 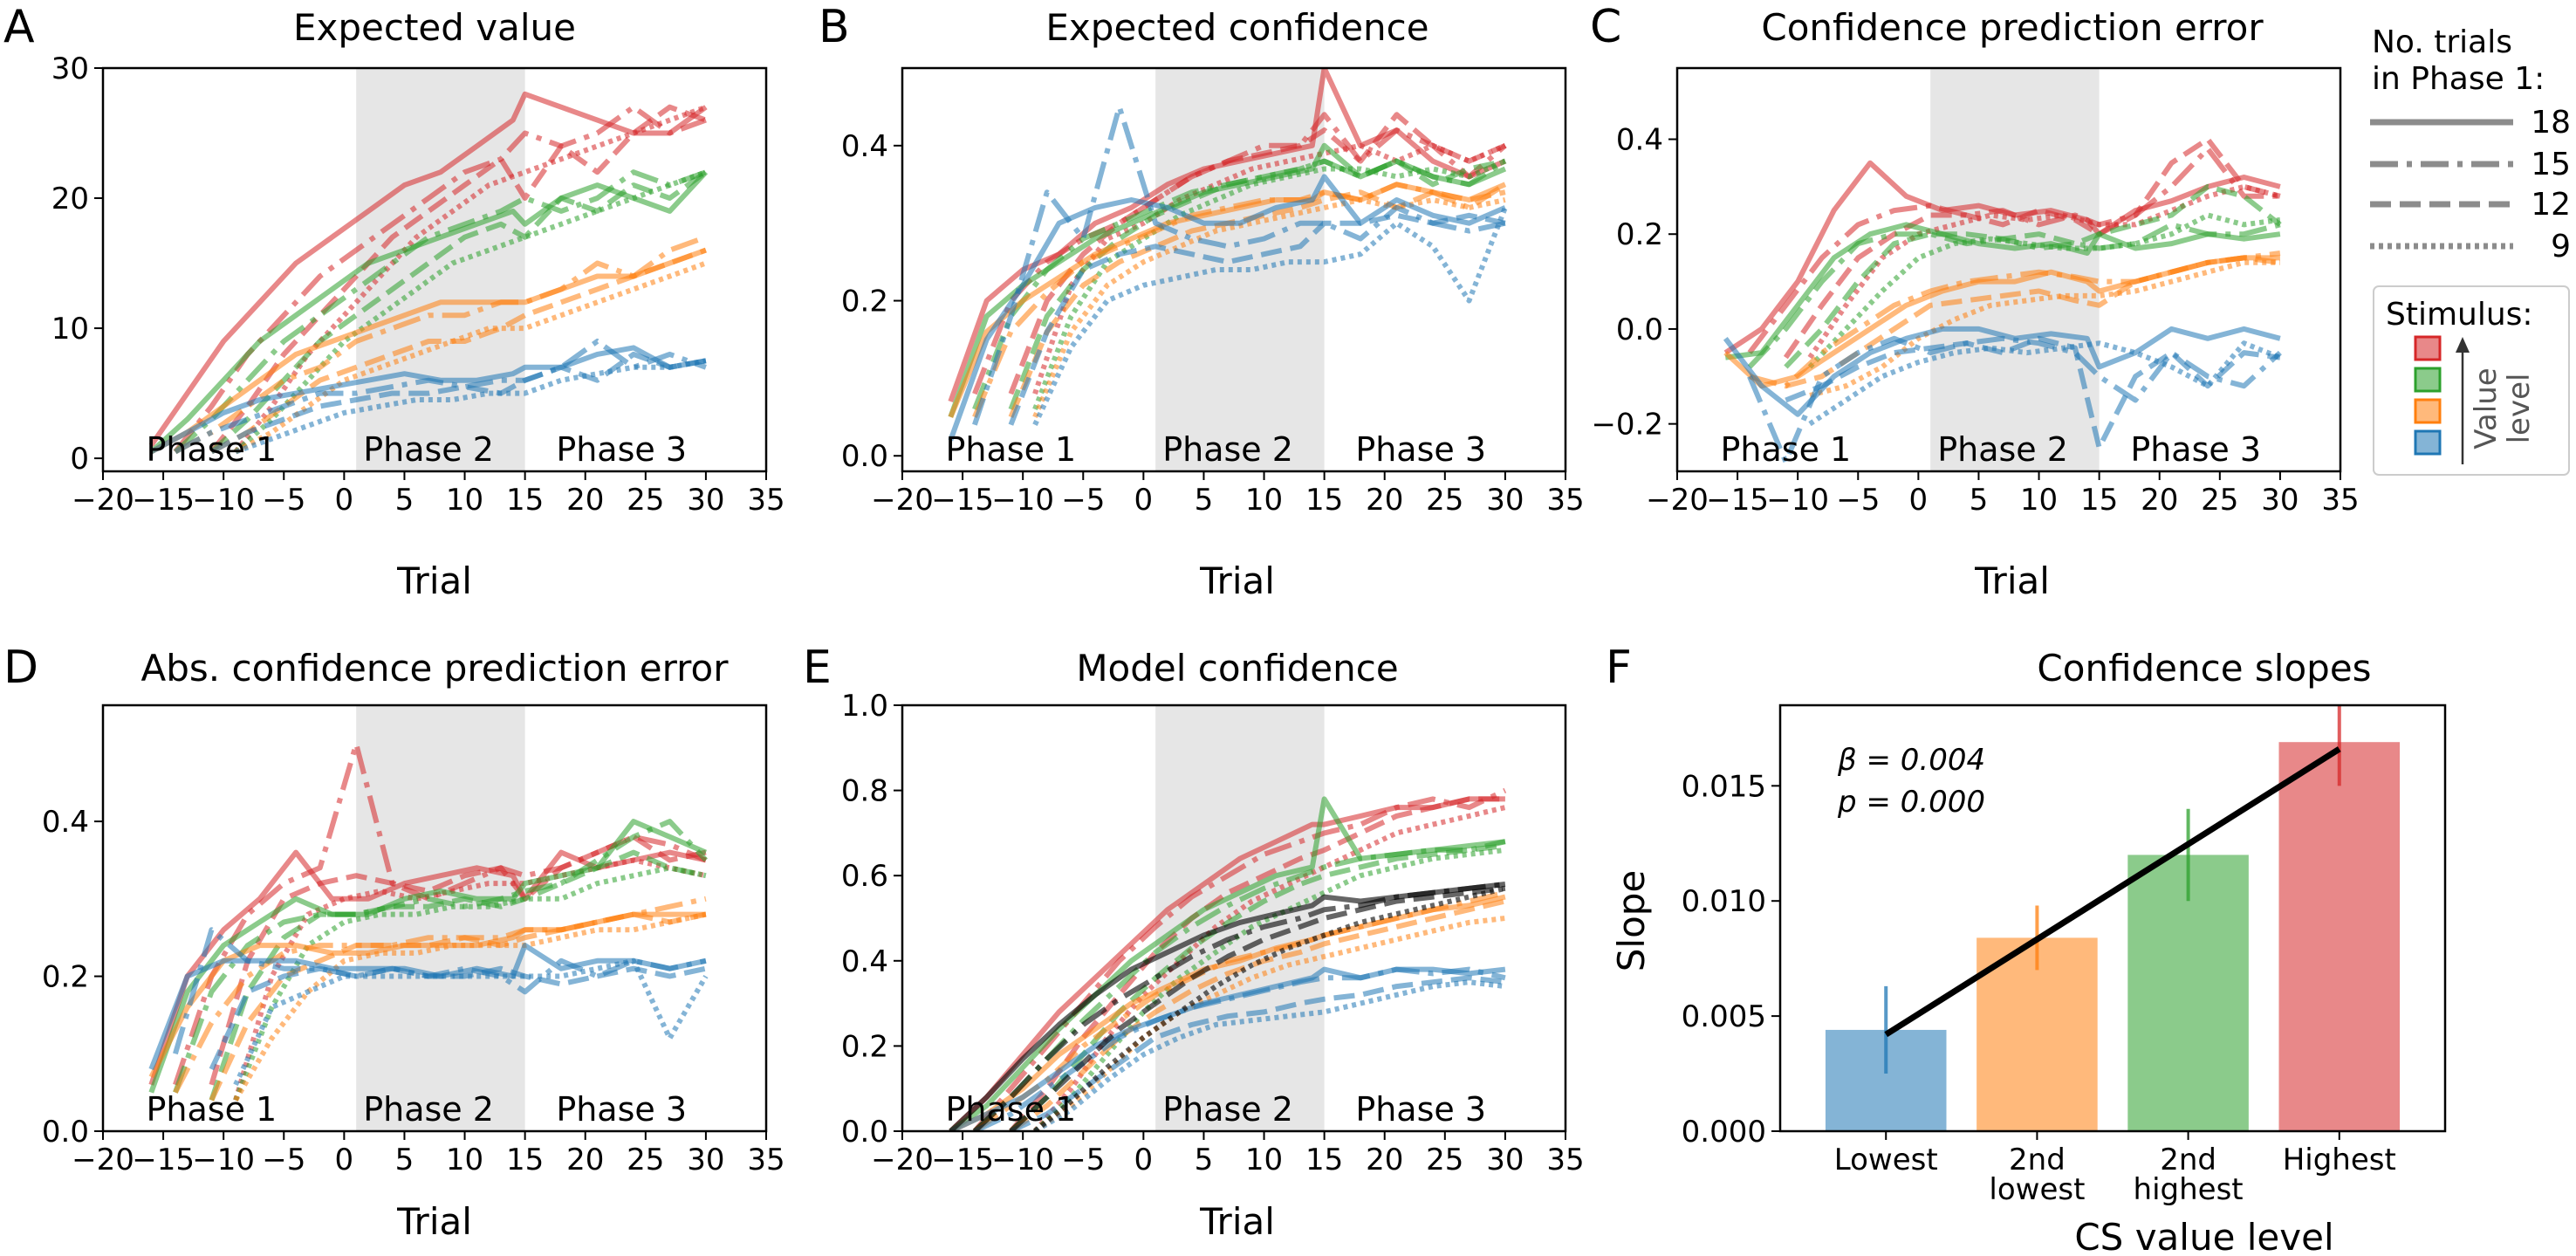 What do you see at coordinates (2459, 315) in the screenshot?
I see `legend-stimulus-title: Stimulus:` at bounding box center [2459, 315].